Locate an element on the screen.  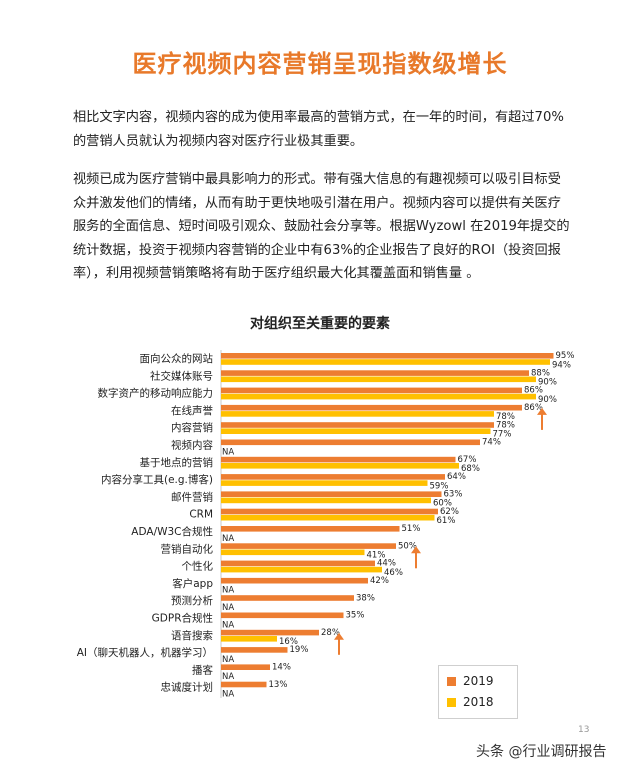
data-label-2019: 67% is located at coordinates (467, 460).